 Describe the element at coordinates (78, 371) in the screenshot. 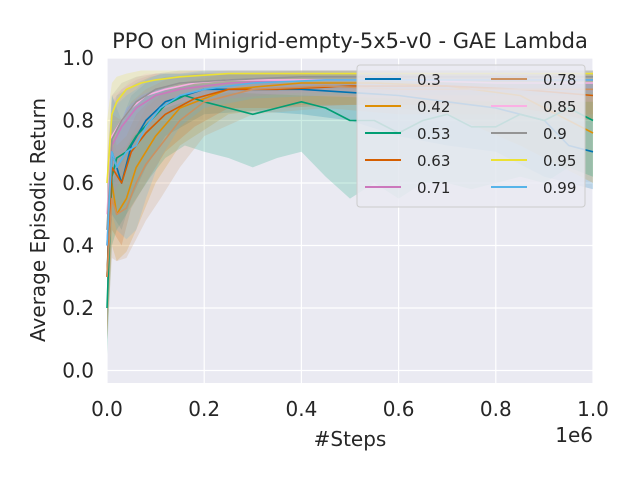

I see `y-tick-label: 0.0` at that location.